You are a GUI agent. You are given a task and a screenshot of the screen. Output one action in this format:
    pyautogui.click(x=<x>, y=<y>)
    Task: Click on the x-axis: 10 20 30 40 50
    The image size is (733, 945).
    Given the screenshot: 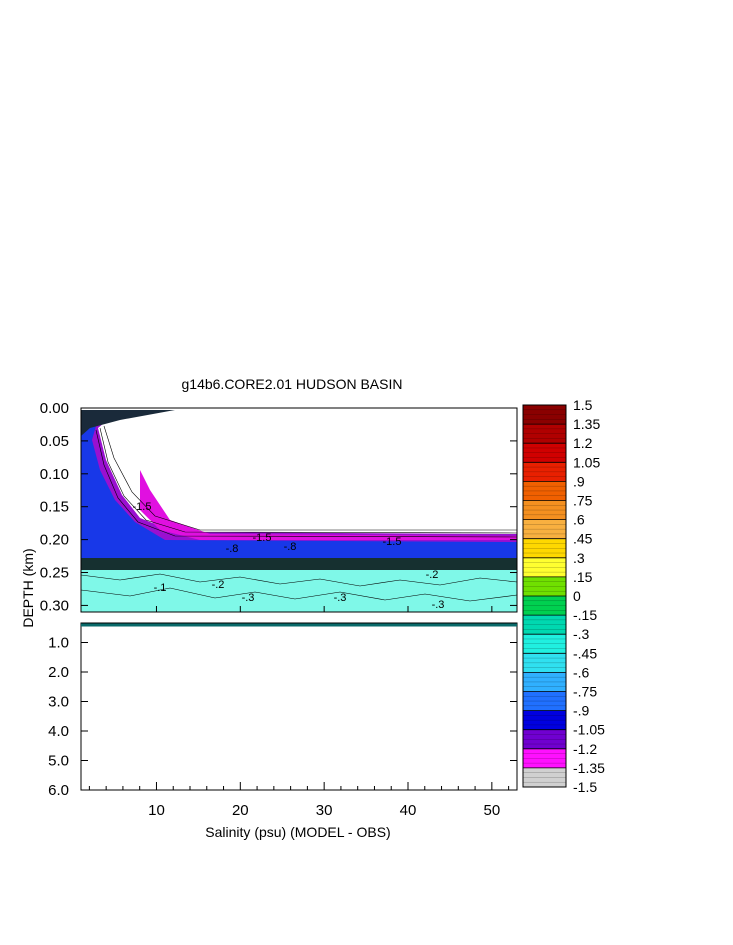 What is the action you would take?
    pyautogui.click(x=299, y=712)
    